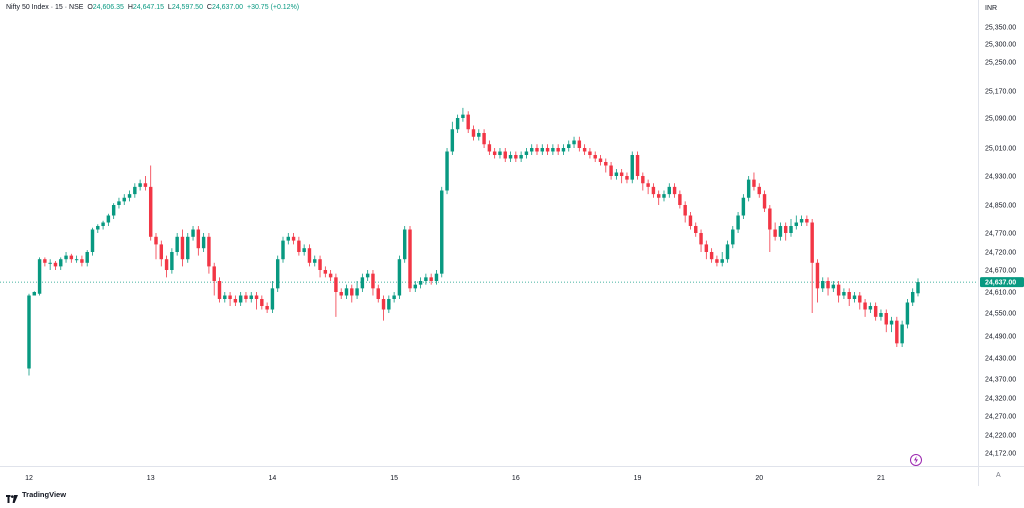 This screenshot has width=1024, height=508. What do you see at coordinates (36, 495) in the screenshot?
I see `tradingview-logo: TradingView` at bounding box center [36, 495].